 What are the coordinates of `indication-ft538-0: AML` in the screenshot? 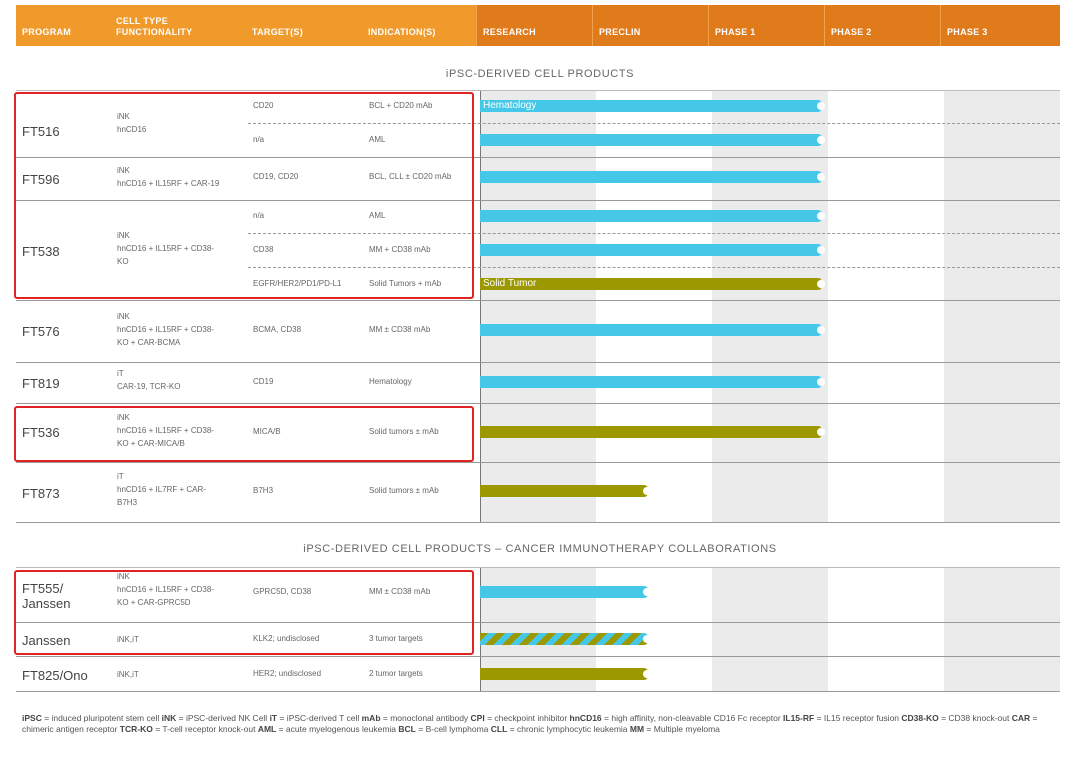 It's located at (377, 215).